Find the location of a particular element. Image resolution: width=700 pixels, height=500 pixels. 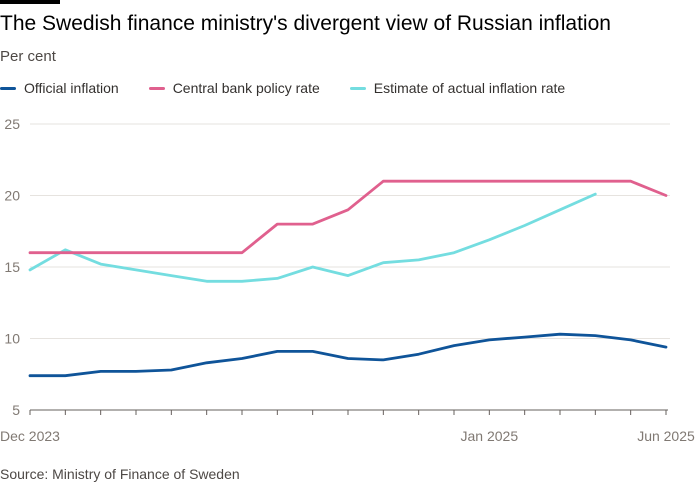

y-tick-label-5: 5 is located at coordinates (16, 410).